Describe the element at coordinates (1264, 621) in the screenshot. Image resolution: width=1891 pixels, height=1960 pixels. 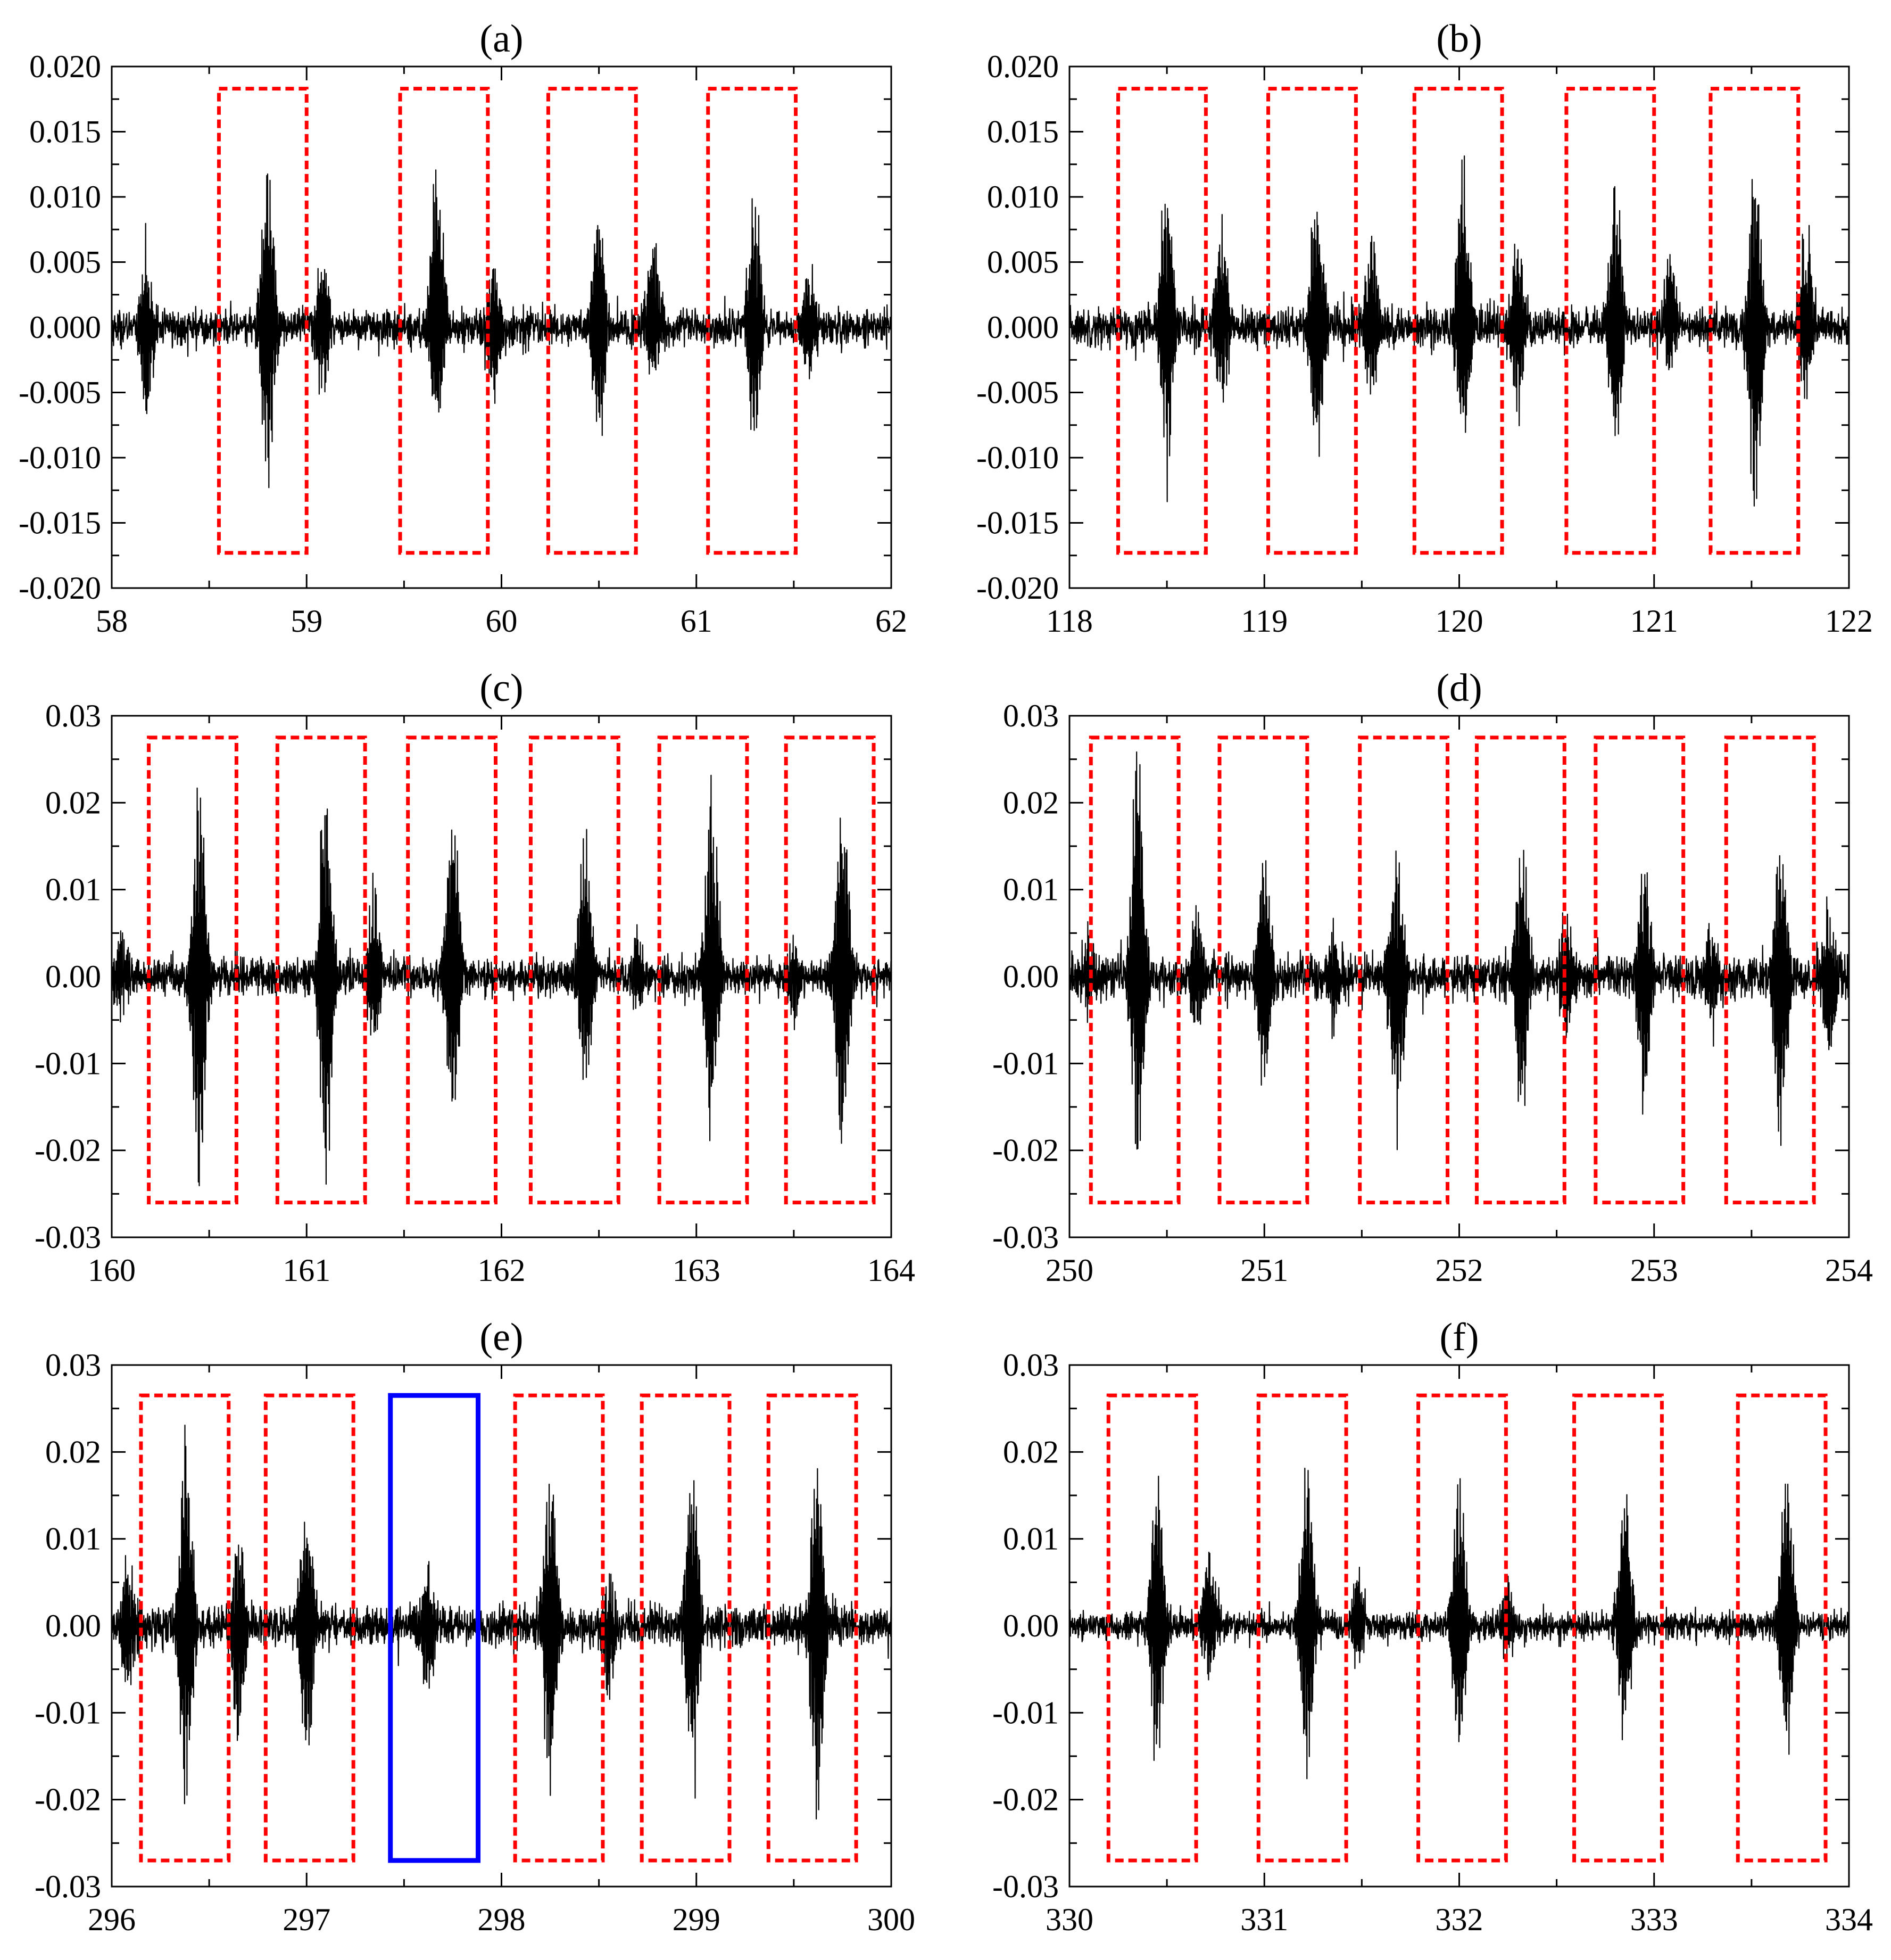
I see `x-tick-label: 119` at that location.